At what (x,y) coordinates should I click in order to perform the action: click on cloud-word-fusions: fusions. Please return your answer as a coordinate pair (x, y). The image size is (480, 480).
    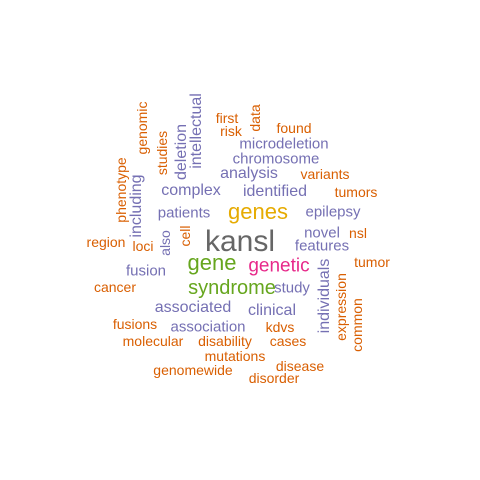
    Looking at the image, I should click on (135, 324).